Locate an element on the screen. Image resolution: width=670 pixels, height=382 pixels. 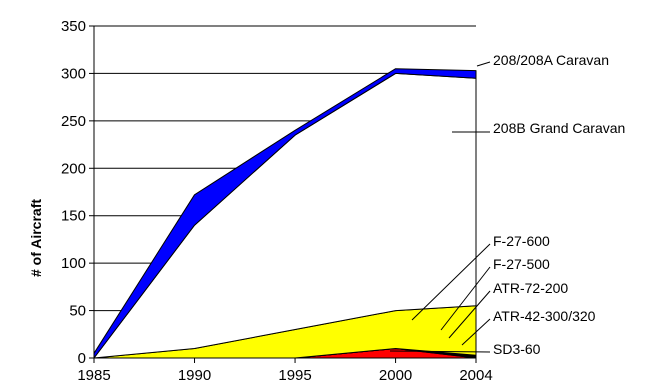
series-label-208-208a-caravan: 208/208A Caravan is located at coordinates (551, 60).